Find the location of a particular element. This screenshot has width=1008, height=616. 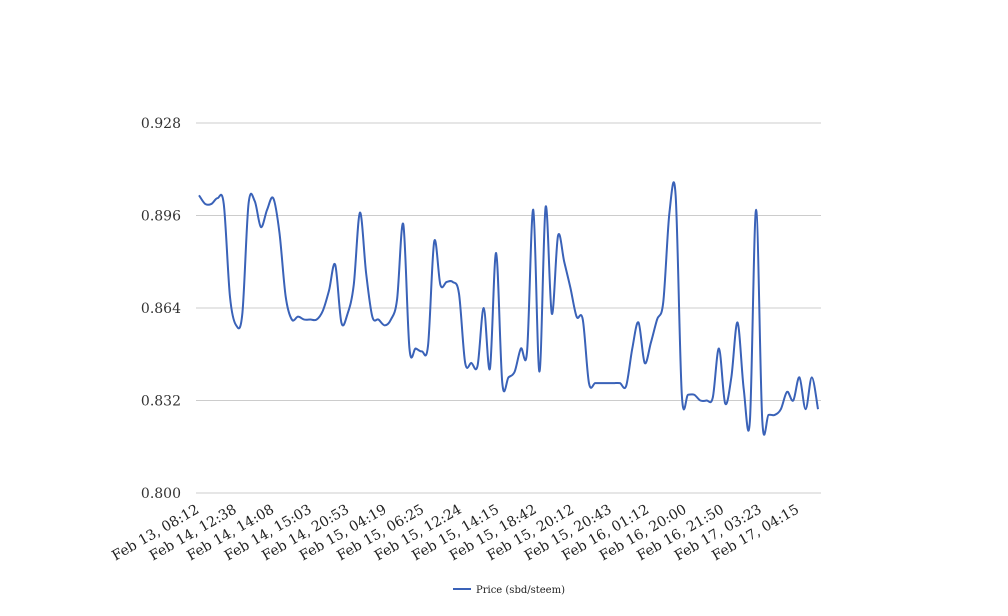

y-tick-label: 0.928 is located at coordinates (161, 124).